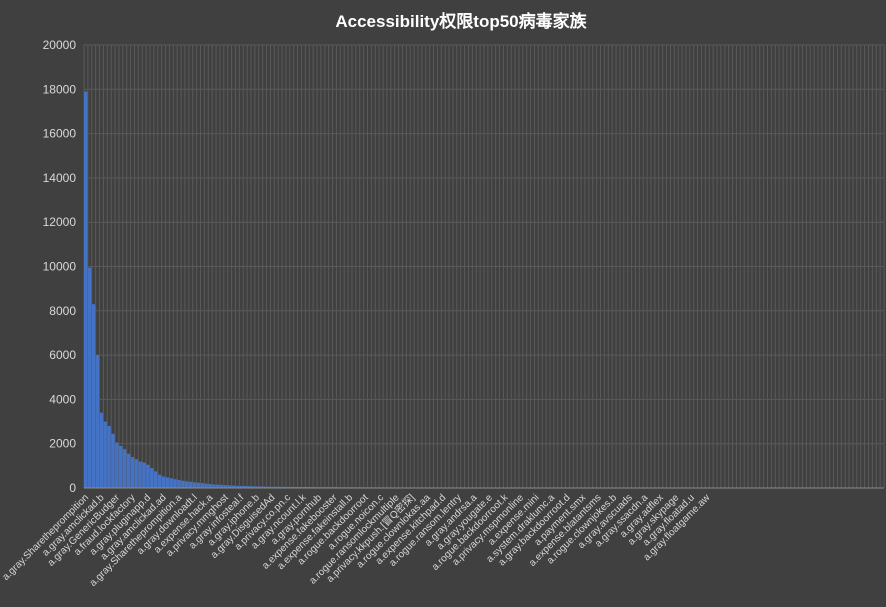  I want to click on y-tick-label: 4000, so click(62, 399).